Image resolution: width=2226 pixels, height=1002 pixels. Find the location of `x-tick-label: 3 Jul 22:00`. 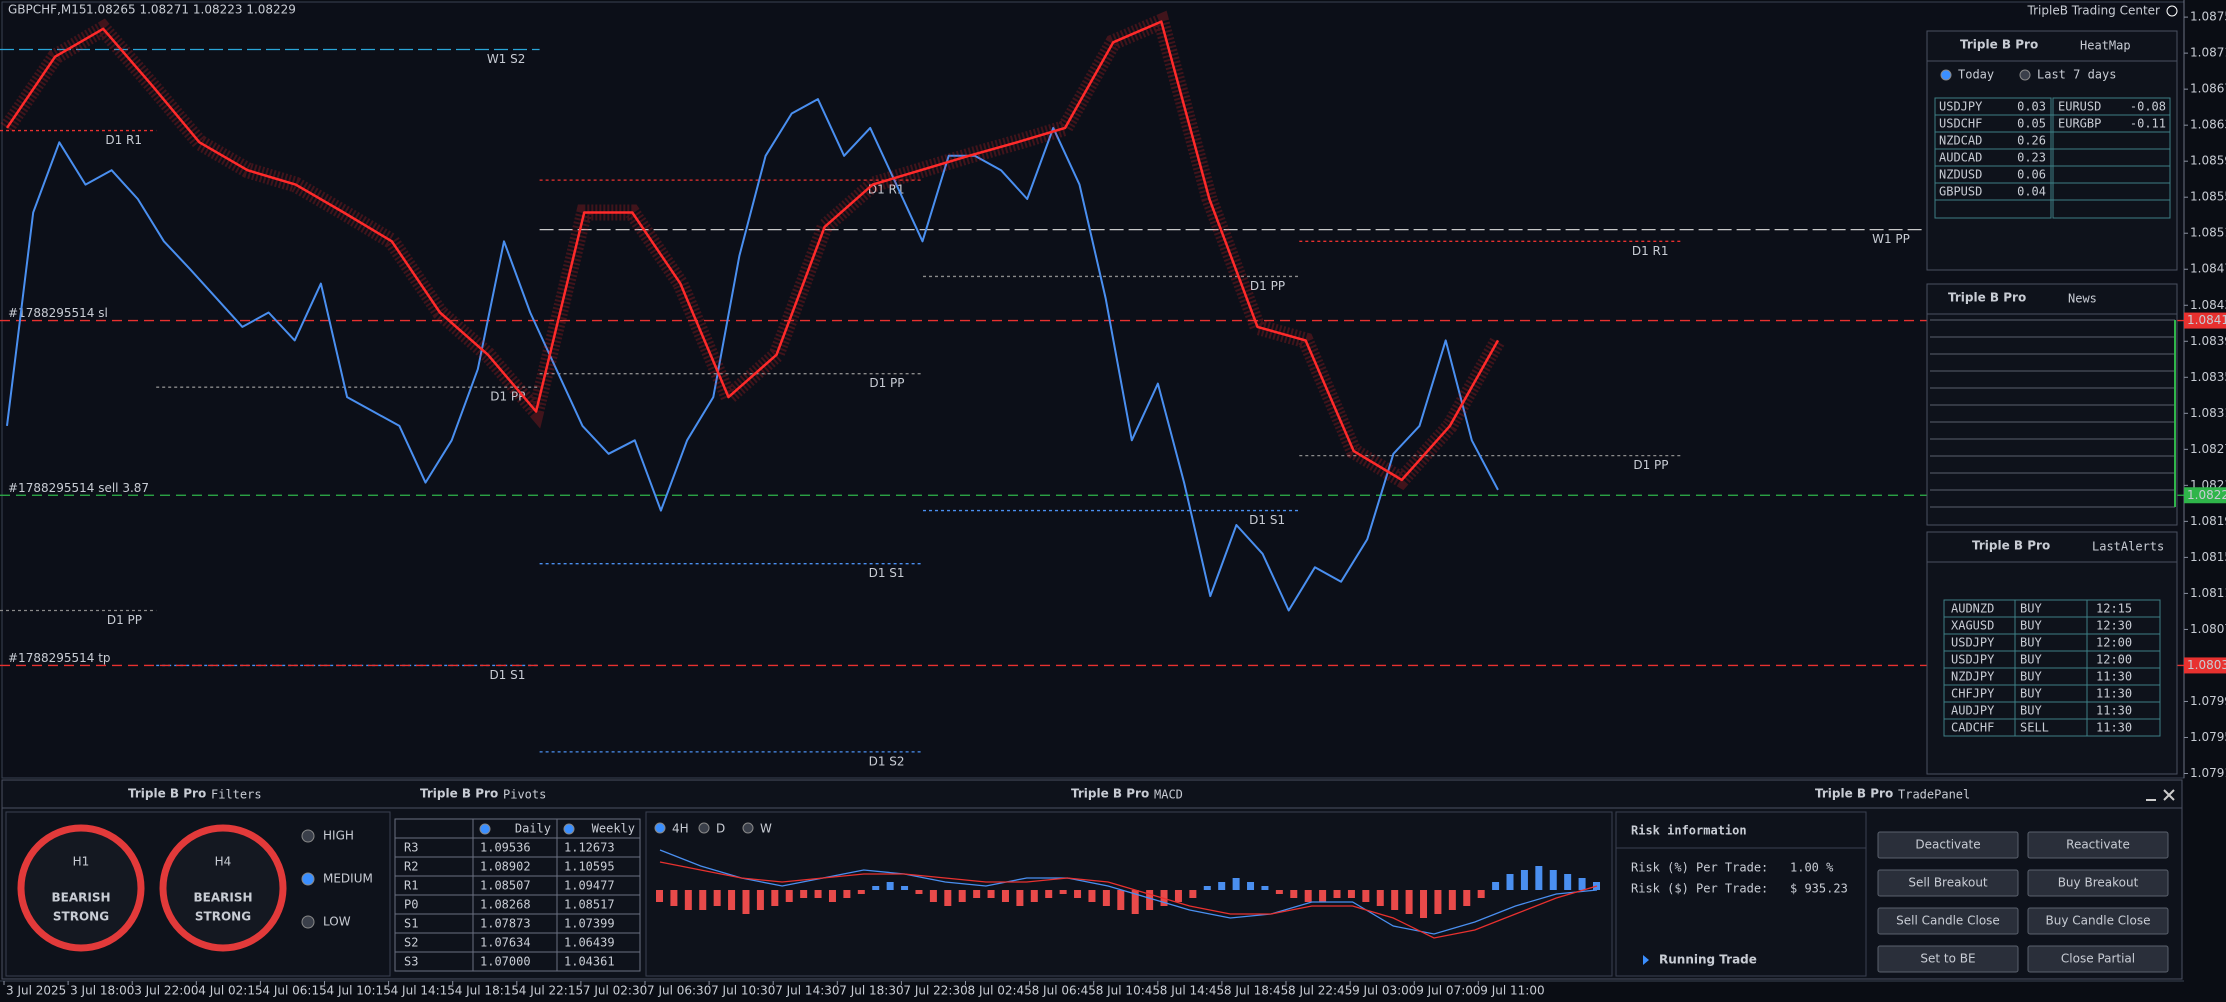

x-tick-label: 3 Jul 22:00 is located at coordinates (166, 991).